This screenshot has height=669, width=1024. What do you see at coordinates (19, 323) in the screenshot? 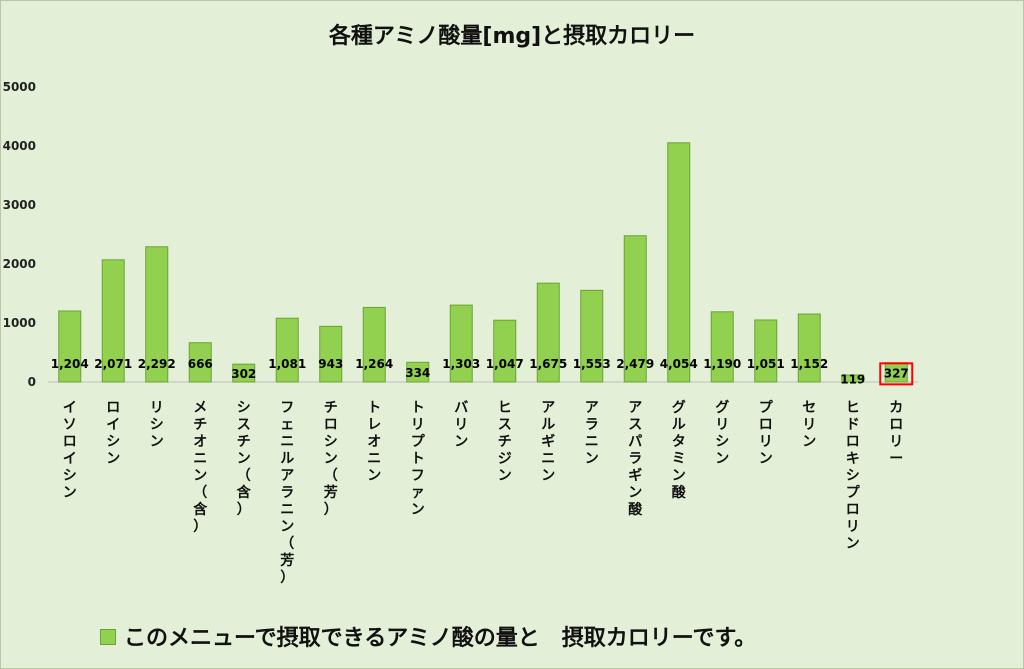
I see `y-tick-label: 1000` at bounding box center [19, 323].